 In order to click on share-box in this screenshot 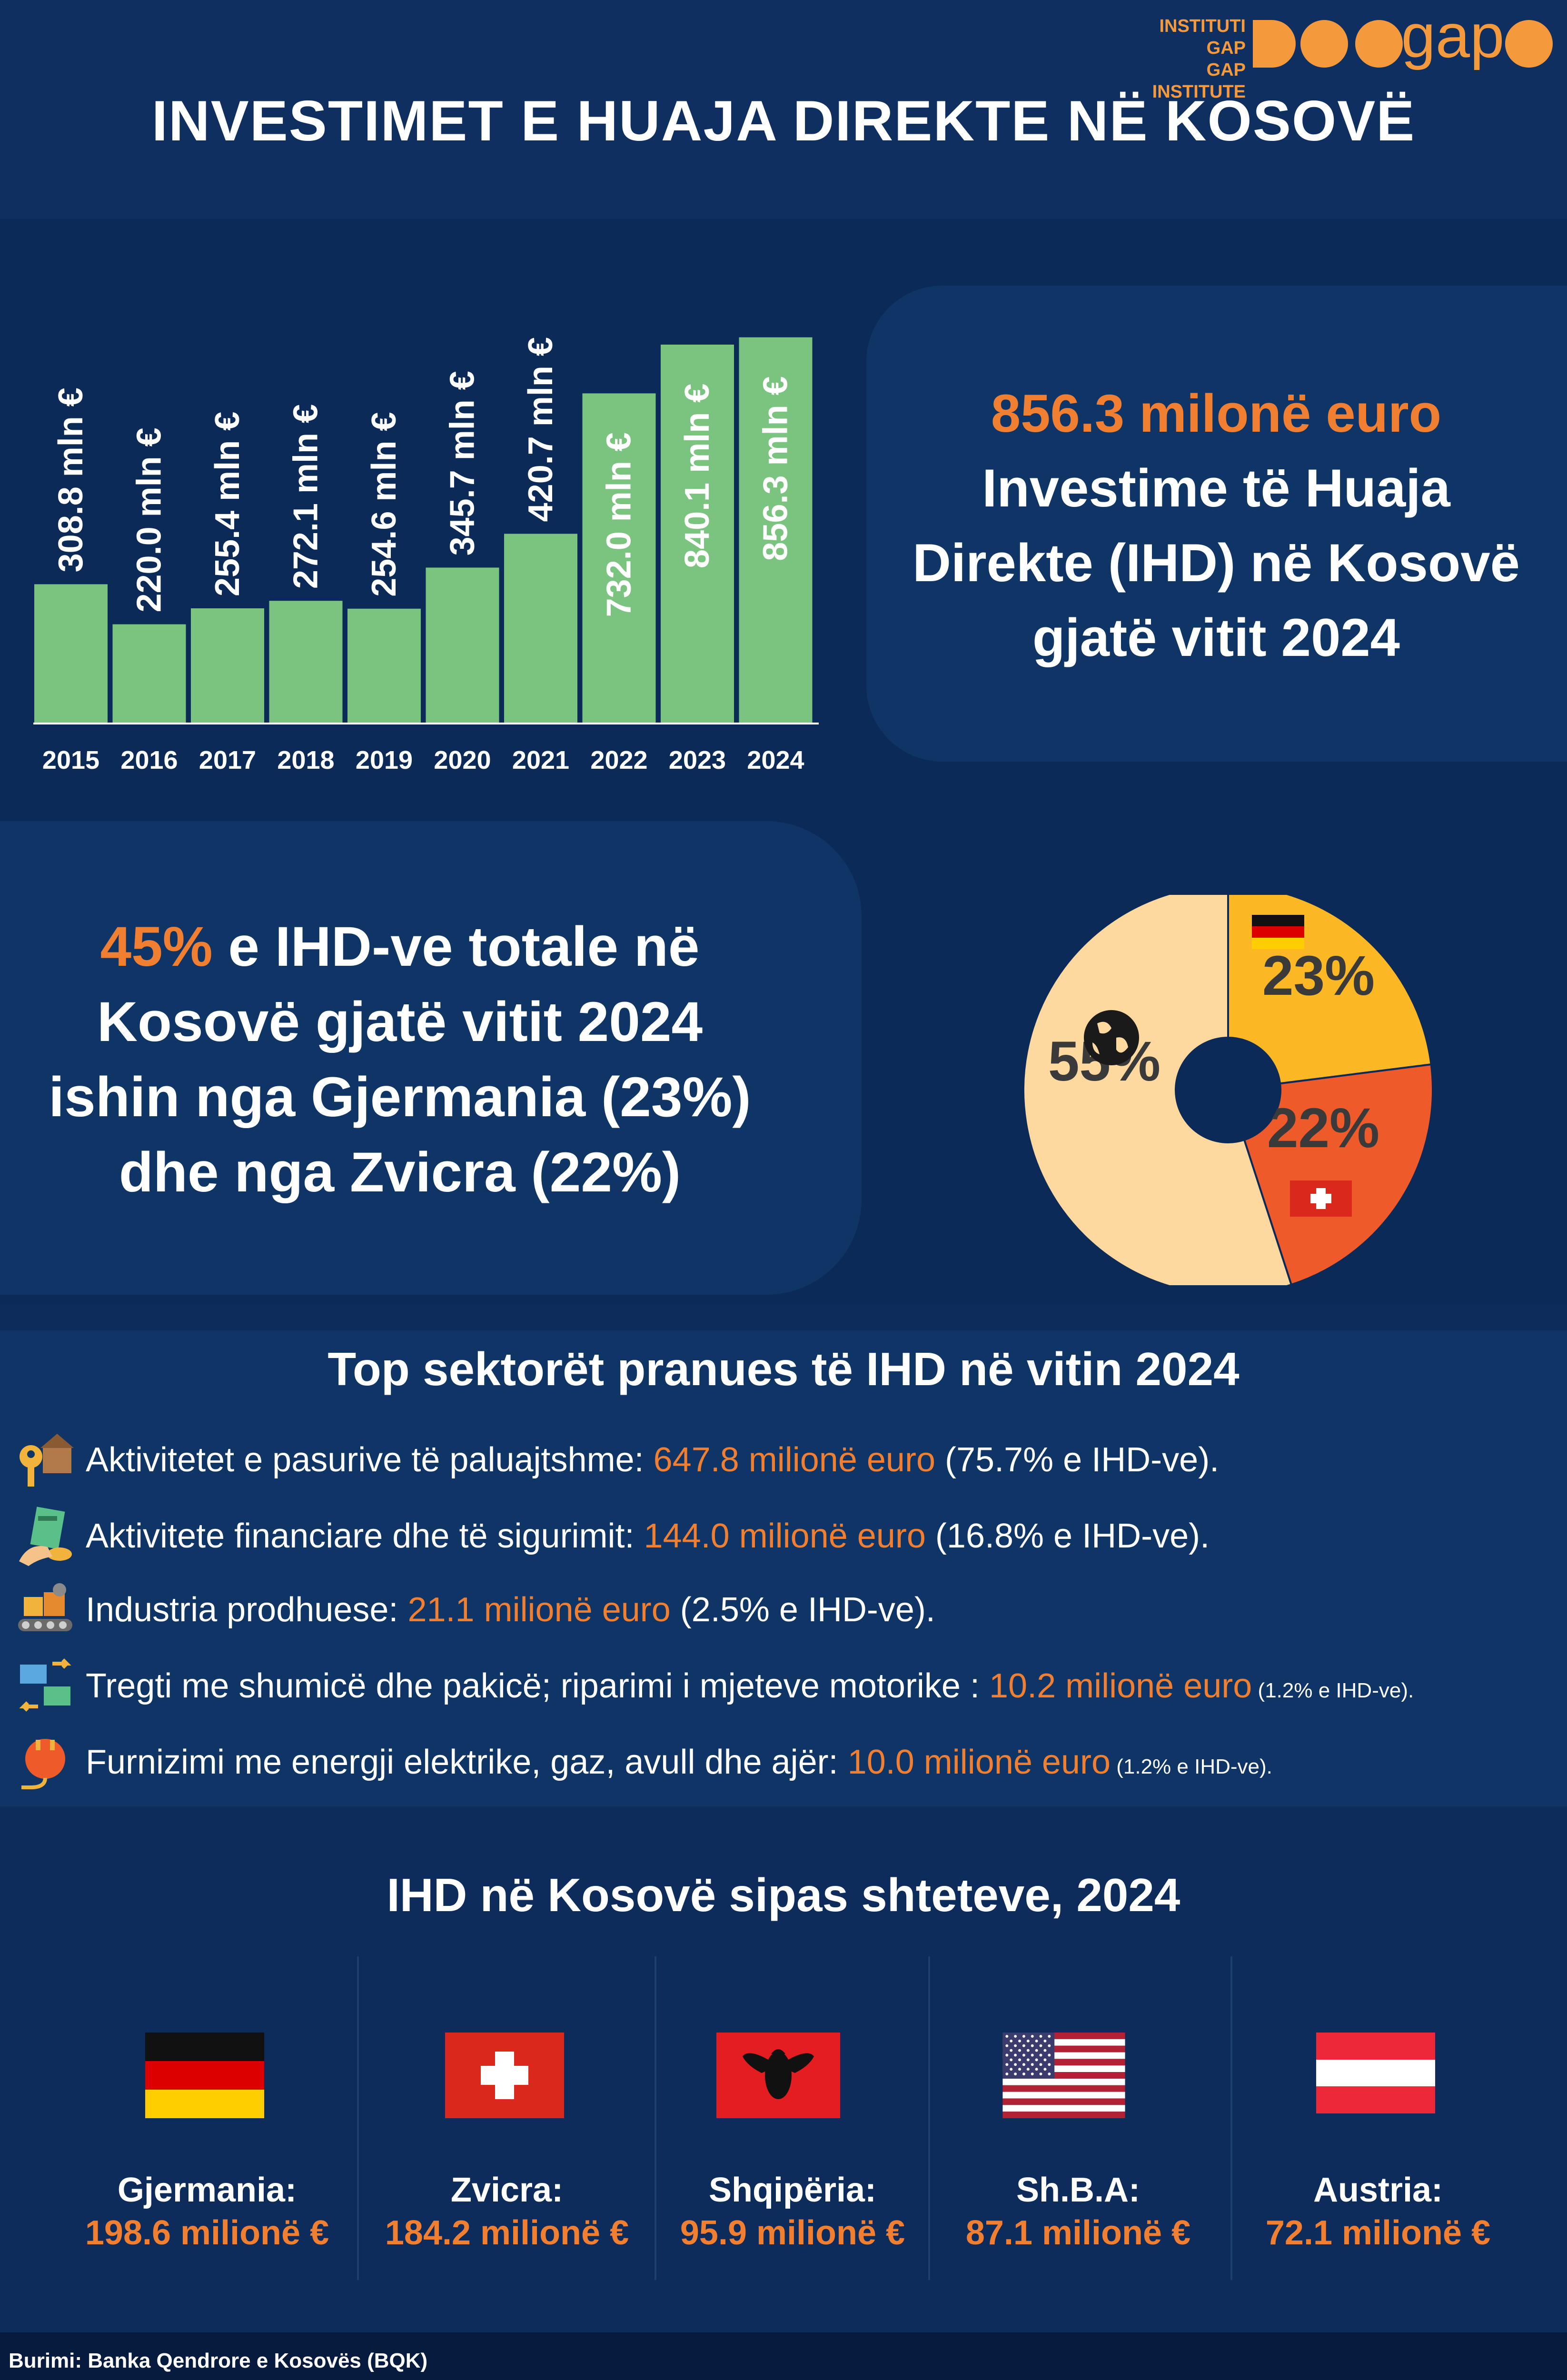, I will do `click(431, 1058)`.